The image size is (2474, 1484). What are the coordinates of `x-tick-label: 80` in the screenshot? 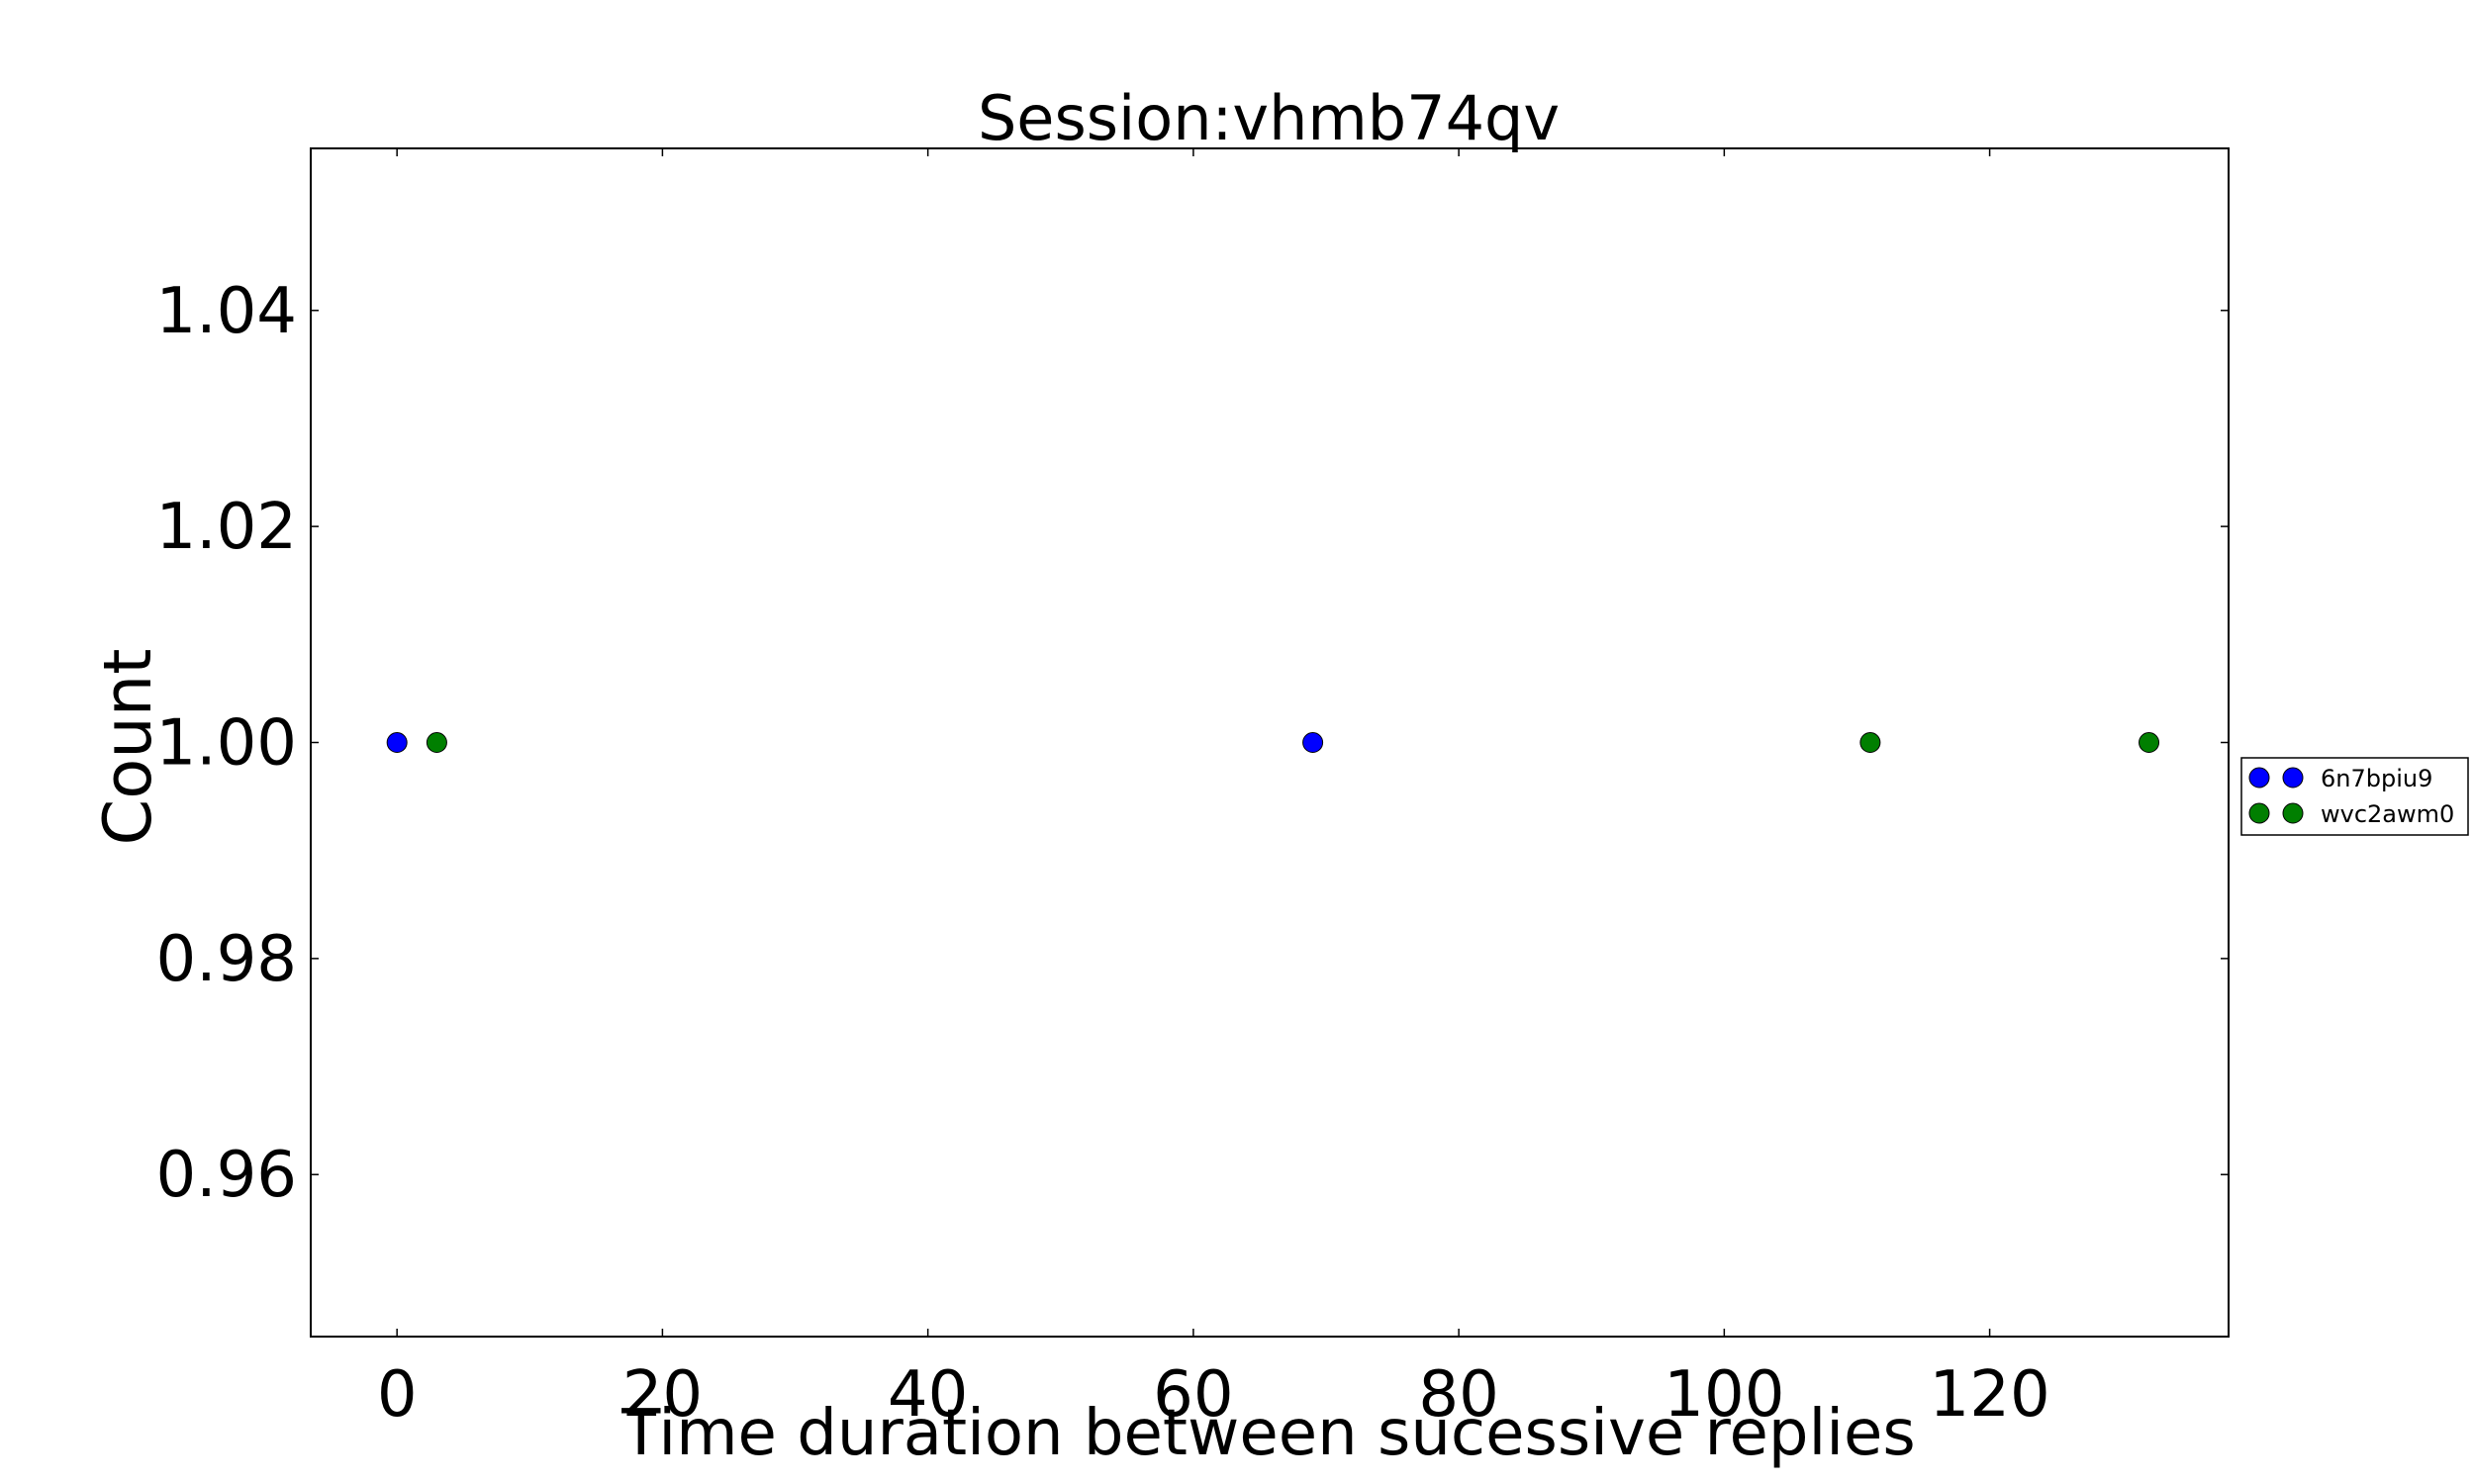 It's located at (1458, 1395).